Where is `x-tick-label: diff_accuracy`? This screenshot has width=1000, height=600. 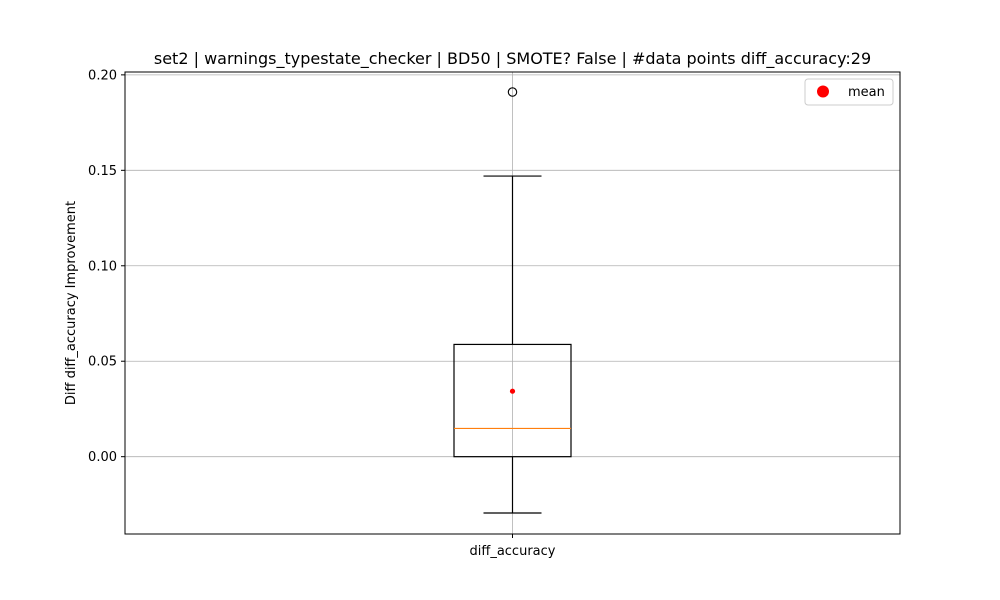
x-tick-label: diff_accuracy is located at coordinates (513, 551).